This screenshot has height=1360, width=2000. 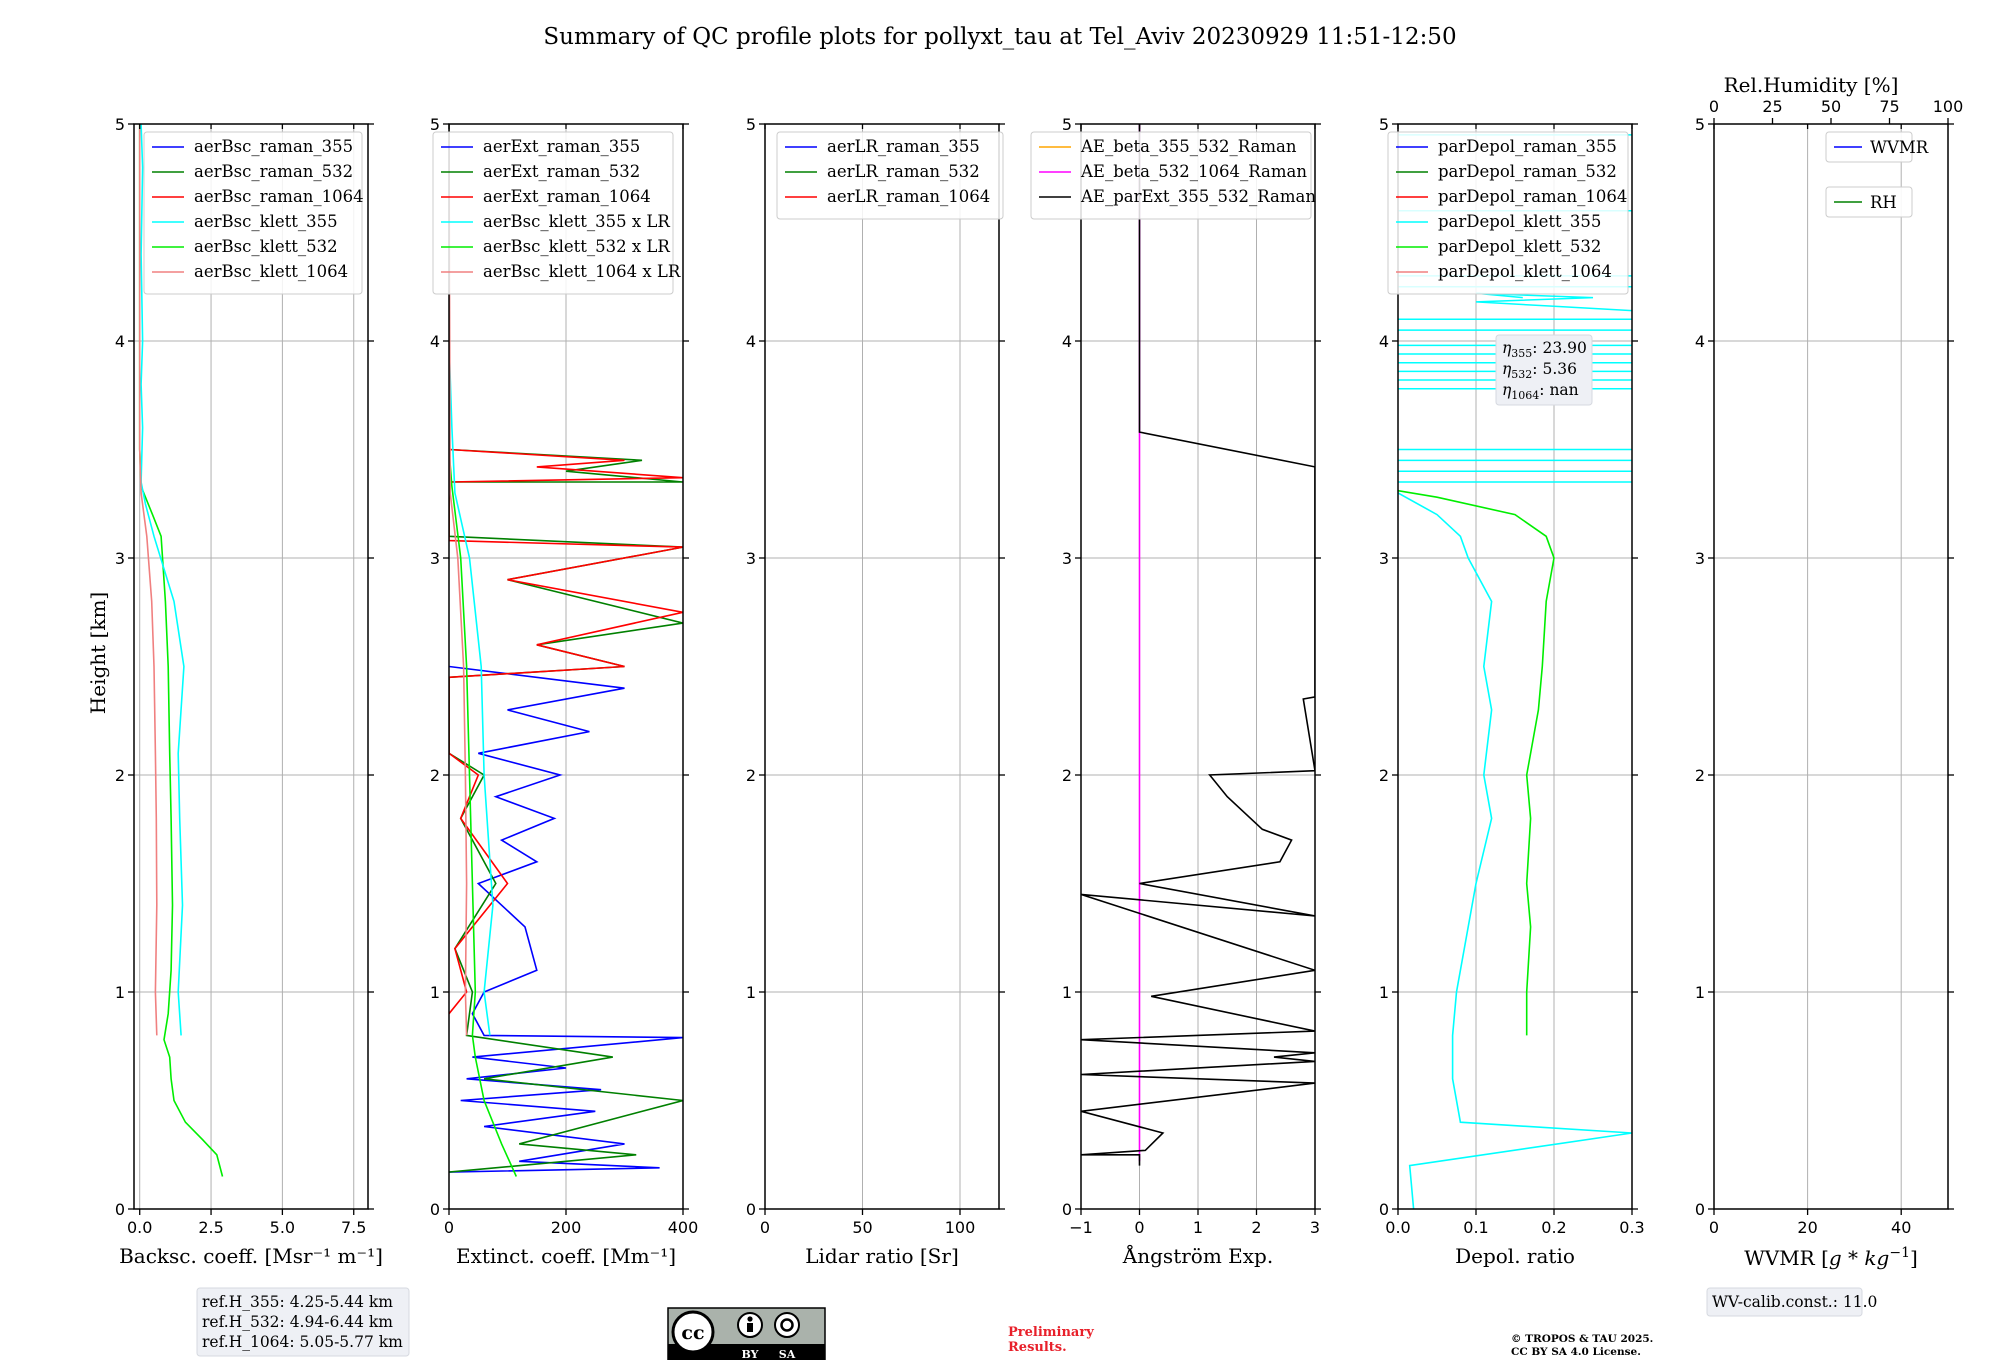 What do you see at coordinates (483, 650) in the screenshot?
I see `series-aerBsc_klett_532 x LR` at bounding box center [483, 650].